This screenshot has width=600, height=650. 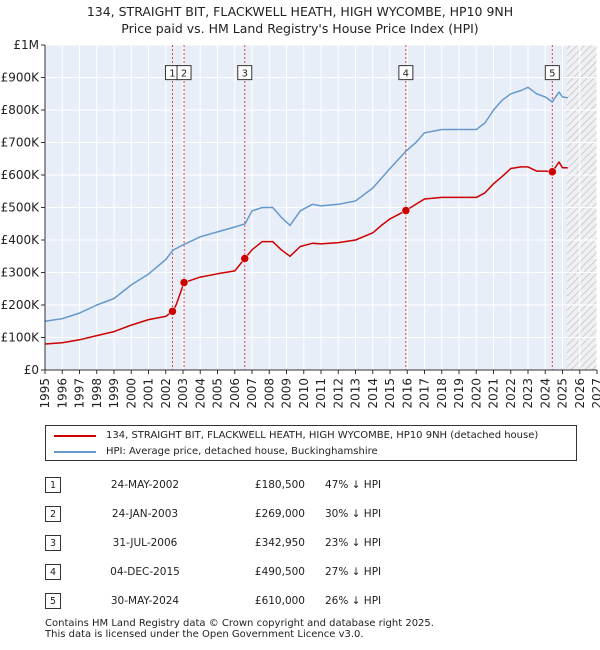 I want to click on y-tick-label: £300K, so click(x=21, y=273).